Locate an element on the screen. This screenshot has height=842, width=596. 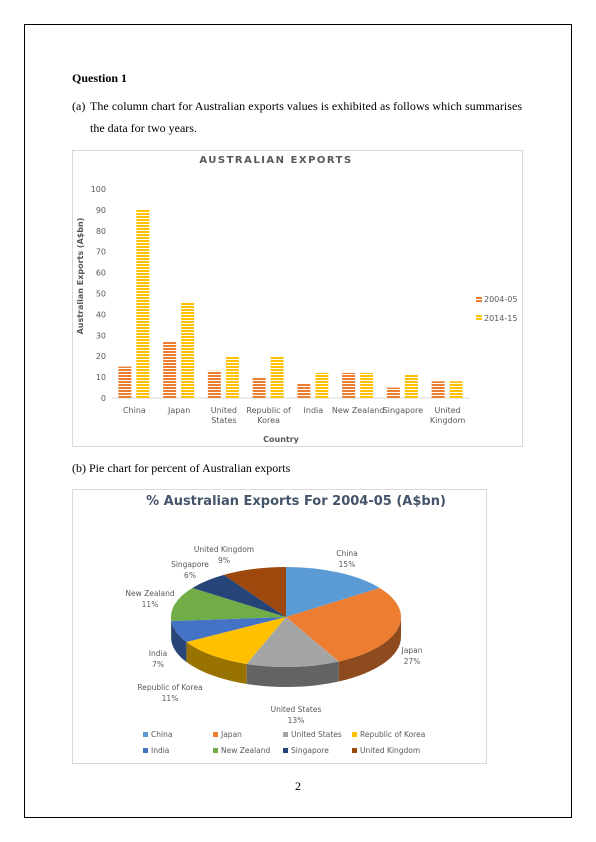
legend-label: China is located at coordinates (161, 734).